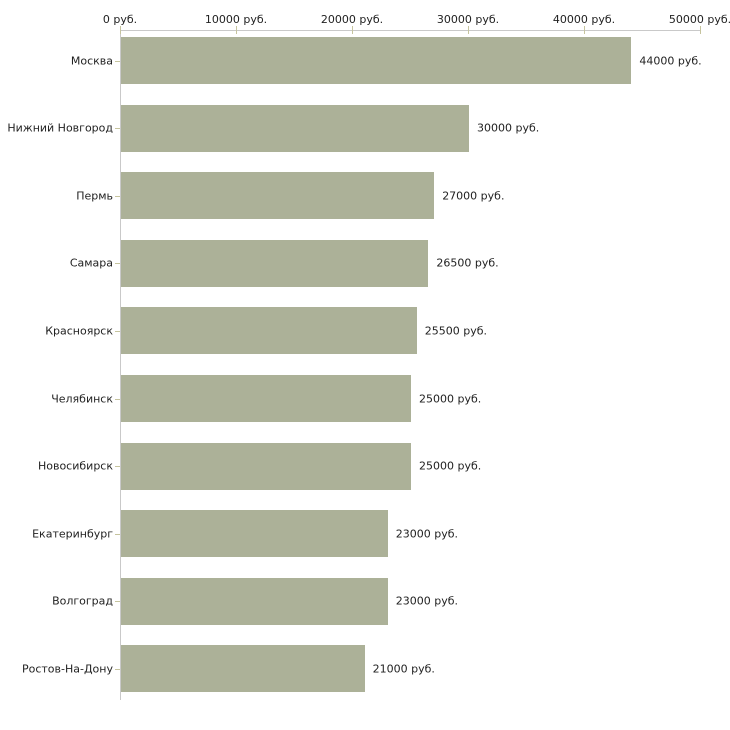  Describe the element at coordinates (82, 601) in the screenshot. I see `category-label: Волгоград` at that location.